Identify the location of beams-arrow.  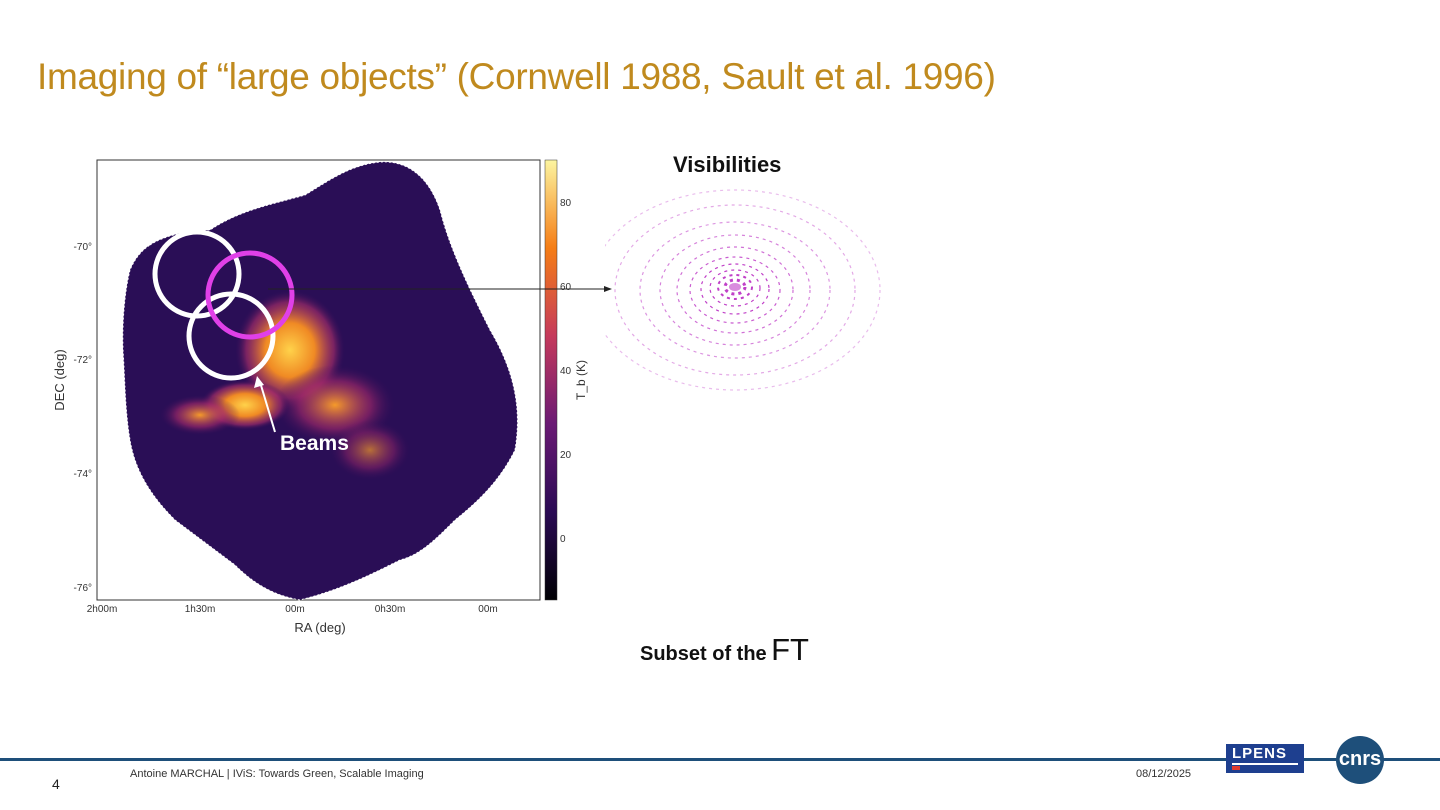
(267, 407).